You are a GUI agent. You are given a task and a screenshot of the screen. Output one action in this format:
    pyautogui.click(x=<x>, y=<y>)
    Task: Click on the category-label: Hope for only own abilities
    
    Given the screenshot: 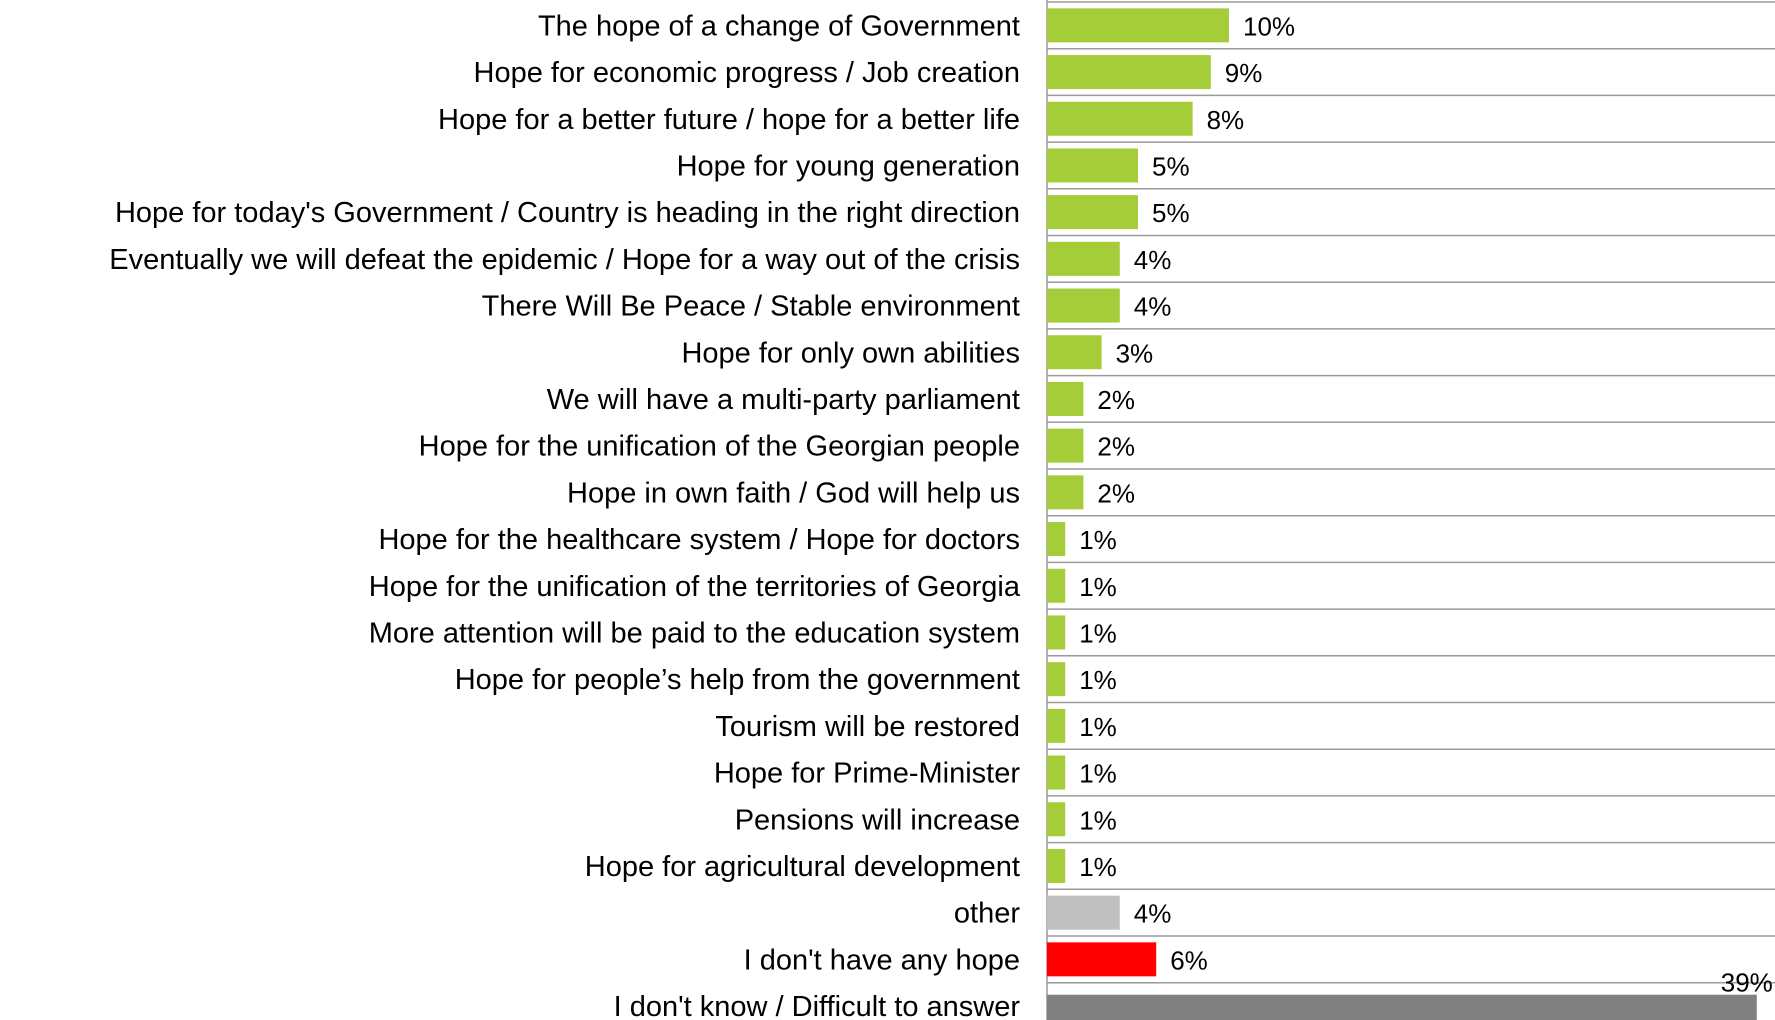 What is the action you would take?
    pyautogui.click(x=850, y=353)
    